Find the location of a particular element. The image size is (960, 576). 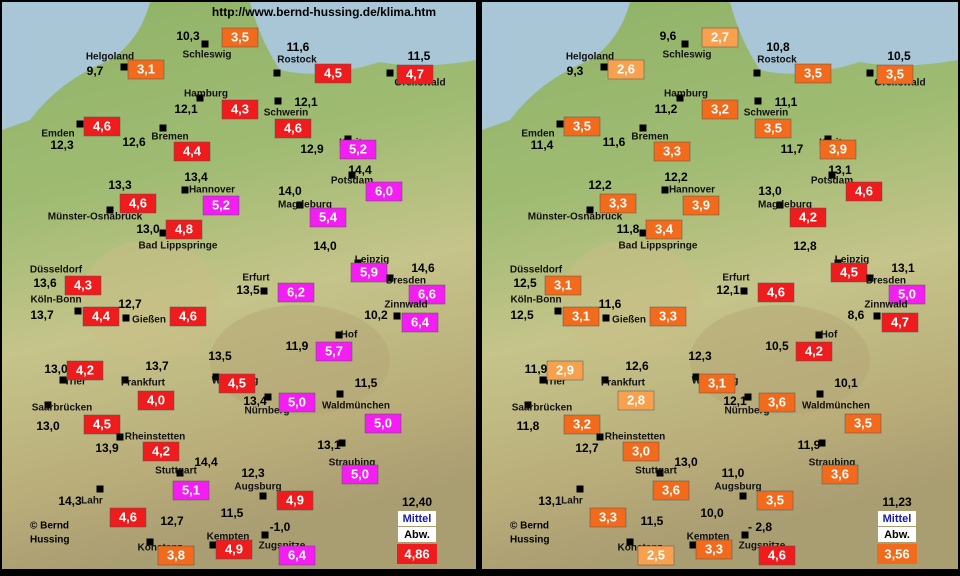

station-temp: 10,8 is located at coordinates (778, 47).